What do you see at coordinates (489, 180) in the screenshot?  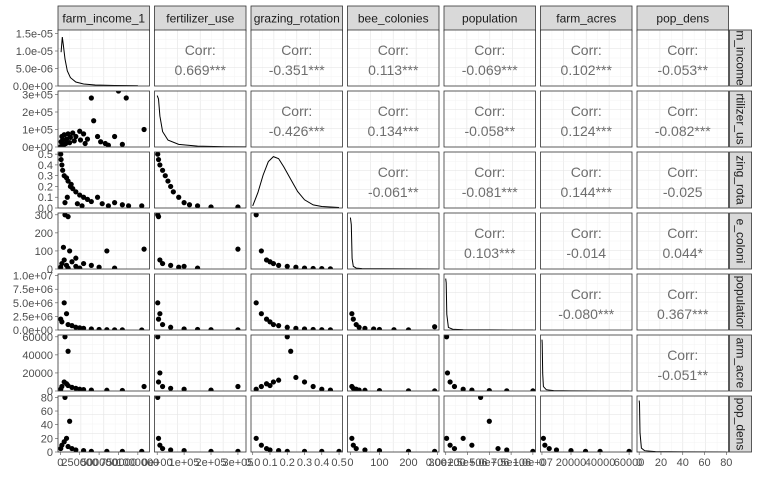 I see `panel: Corr: -0.081***` at bounding box center [489, 180].